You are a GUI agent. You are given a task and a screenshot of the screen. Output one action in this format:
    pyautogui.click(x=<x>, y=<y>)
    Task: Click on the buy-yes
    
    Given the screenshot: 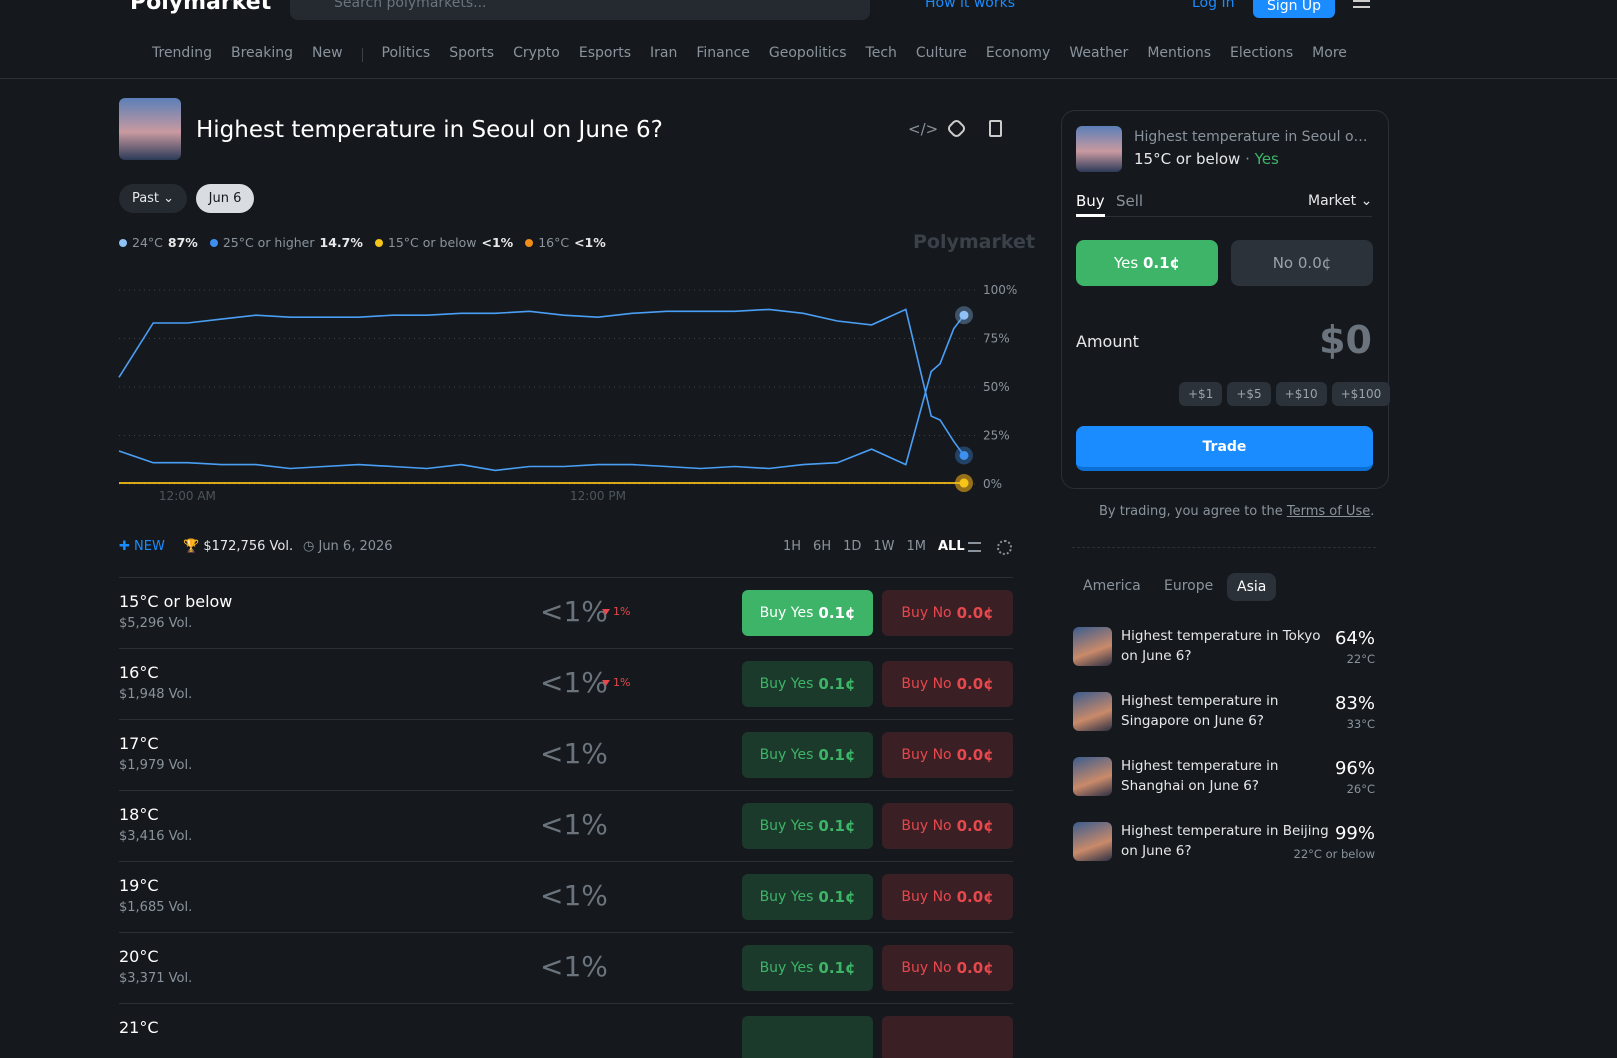 What is the action you would take?
    pyautogui.click(x=807, y=1037)
    